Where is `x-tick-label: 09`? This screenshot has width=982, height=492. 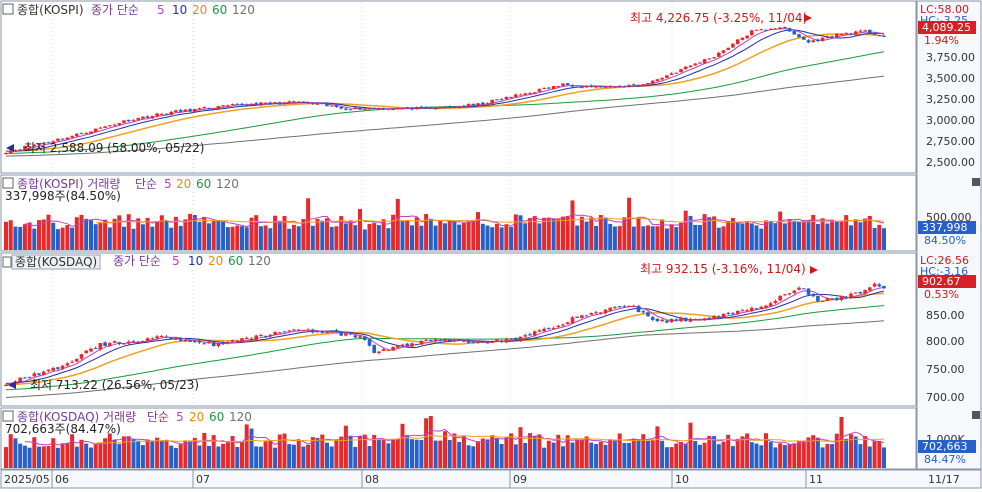 x-tick-label: 09 is located at coordinates (520, 479).